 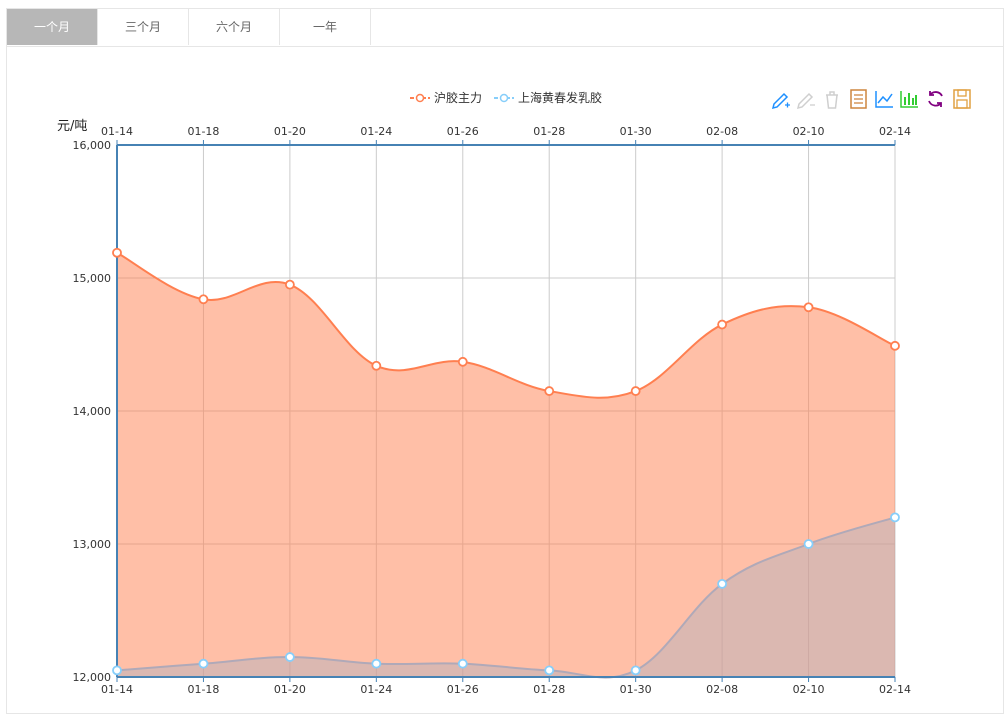 What do you see at coordinates (722, 689) in the screenshot?
I see `x-tick-label-bottom: 02-08` at bounding box center [722, 689].